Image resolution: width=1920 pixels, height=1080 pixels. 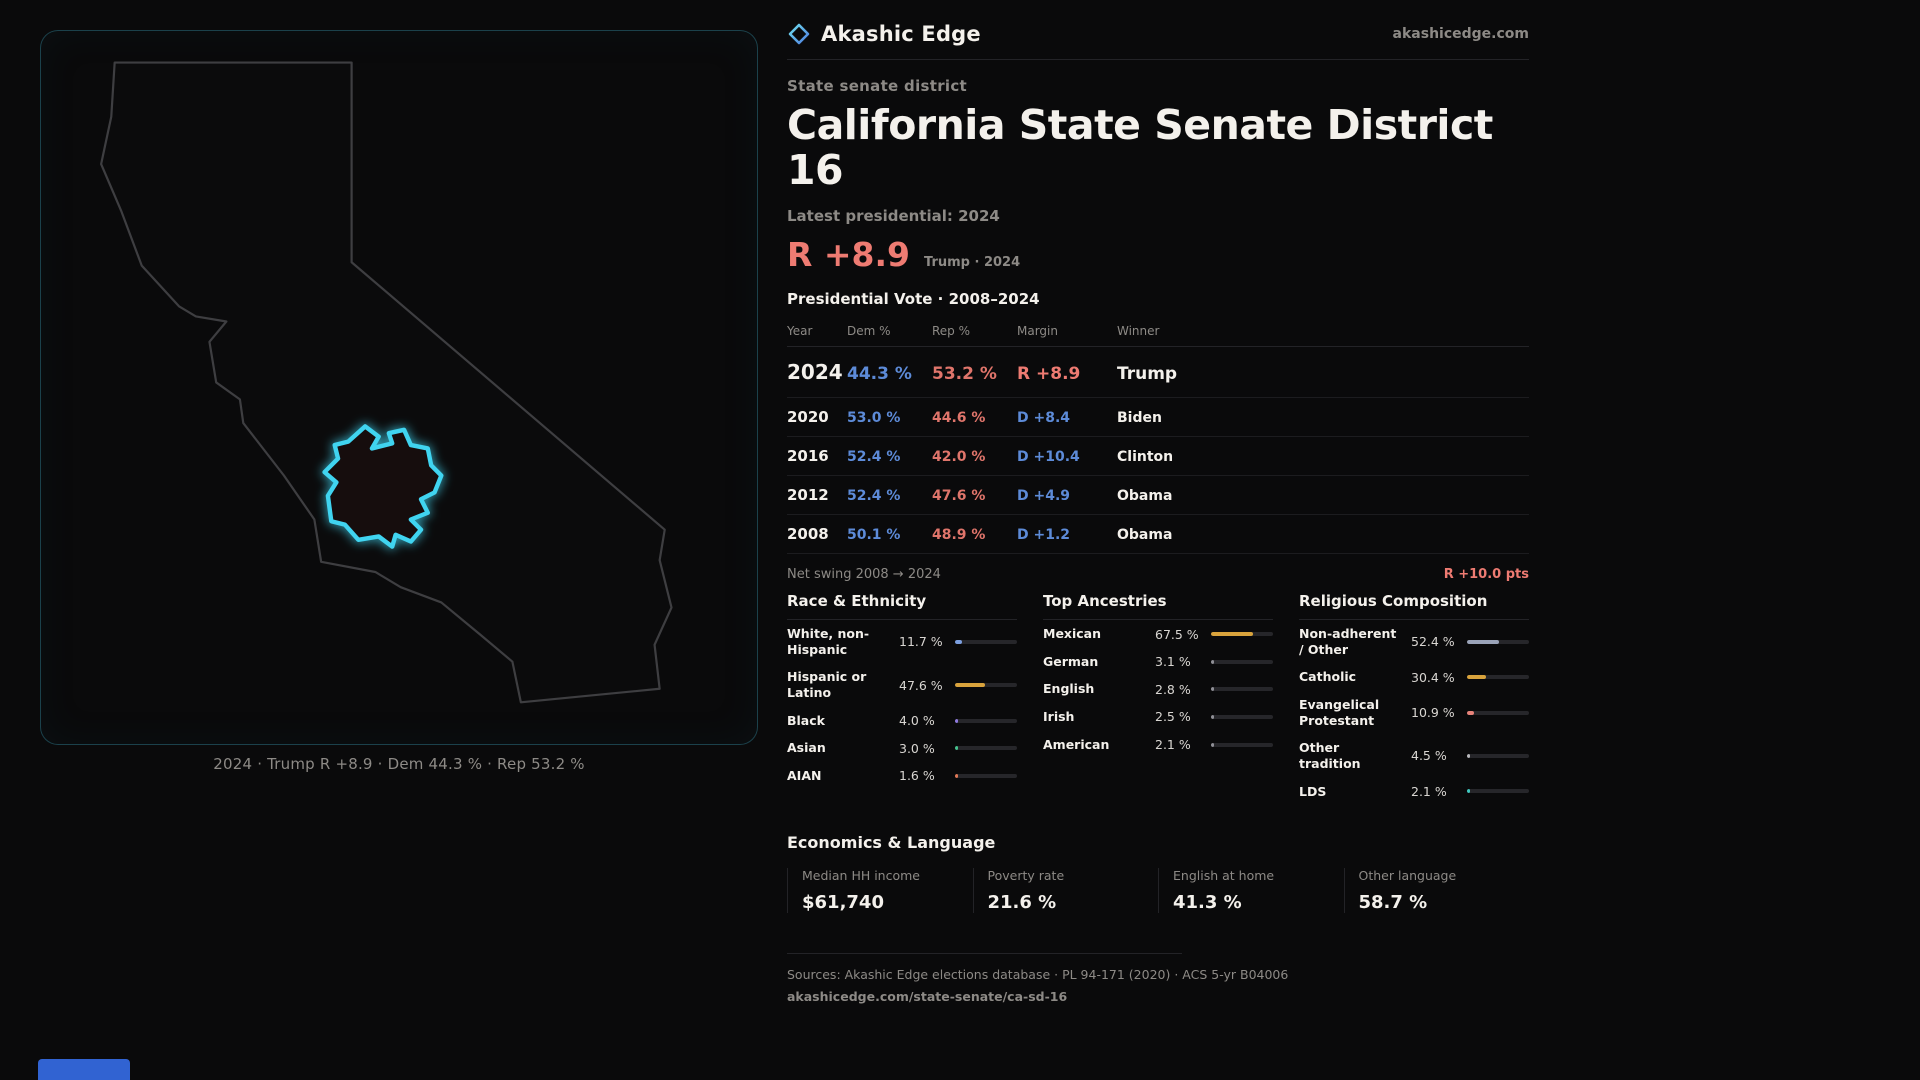 What do you see at coordinates (1022, 903) in the screenshot?
I see `econ-stat-value: 21.6 %` at bounding box center [1022, 903].